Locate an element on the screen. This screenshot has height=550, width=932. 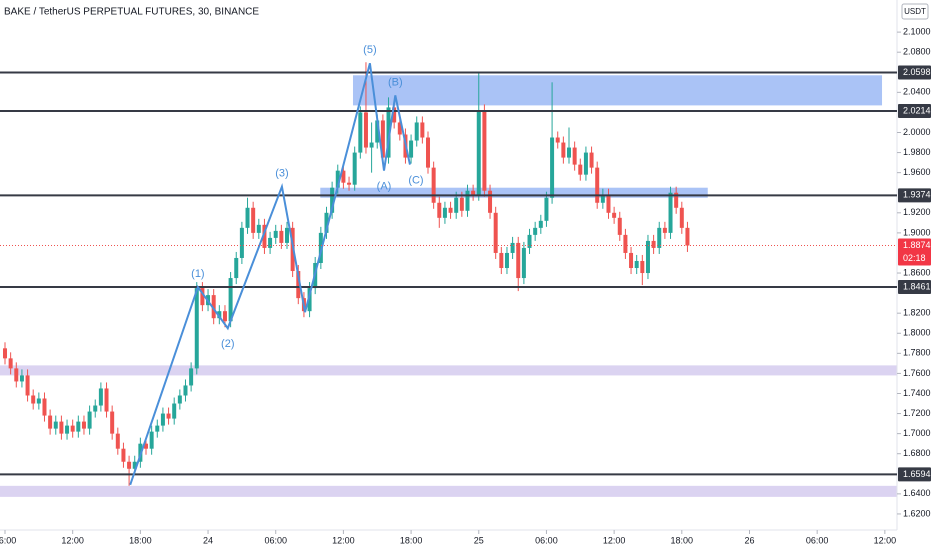
y-tick-label: 1.8000 is located at coordinates (917, 333).